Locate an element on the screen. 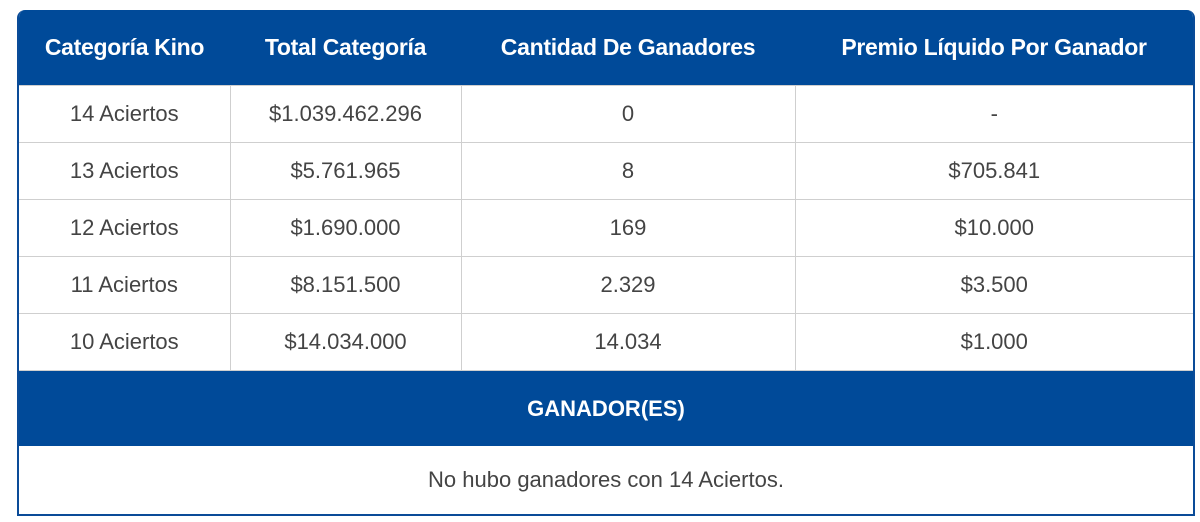 This screenshot has height=522, width=1200. cell-categoria: 12 Aciertos is located at coordinates (125, 228).